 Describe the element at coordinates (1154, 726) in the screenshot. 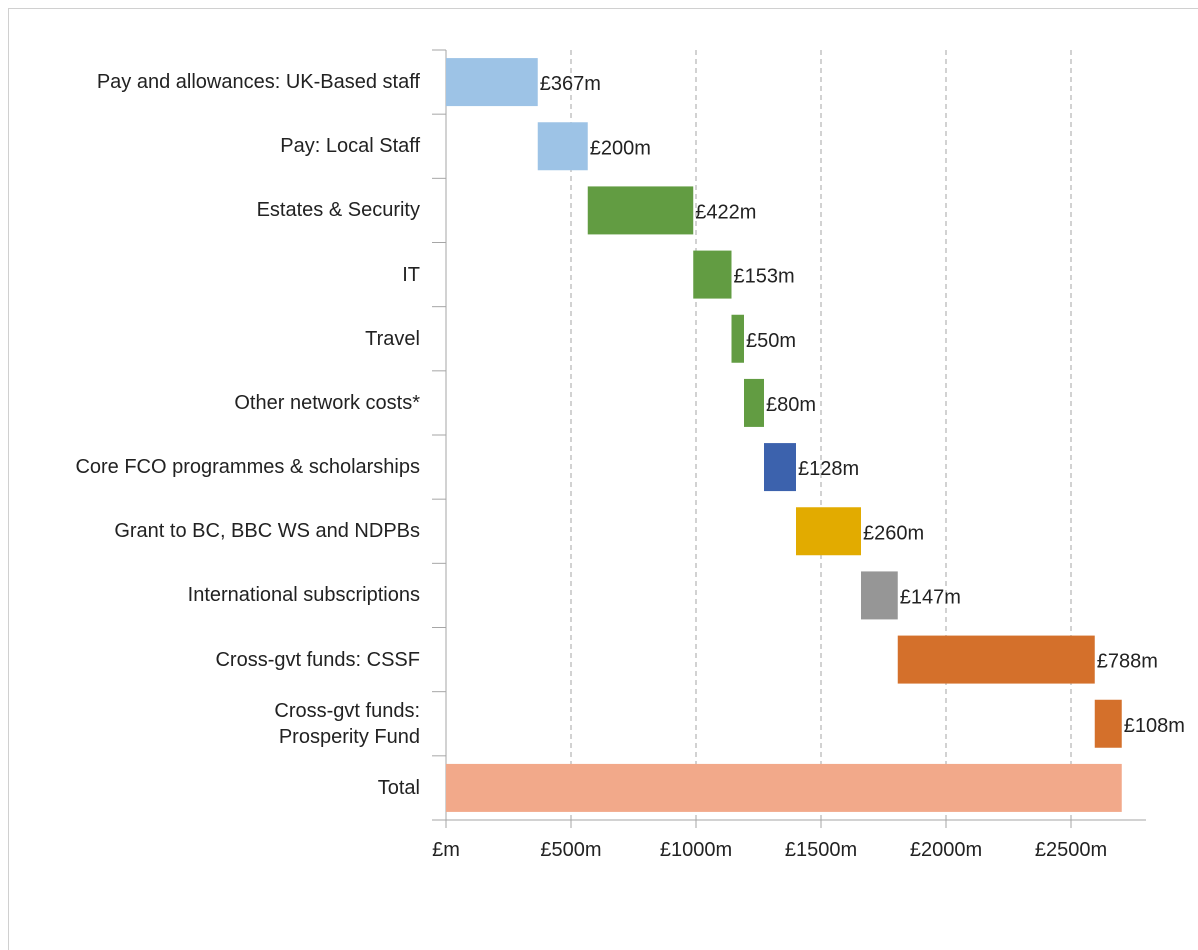

I see `data-label: £108m` at that location.